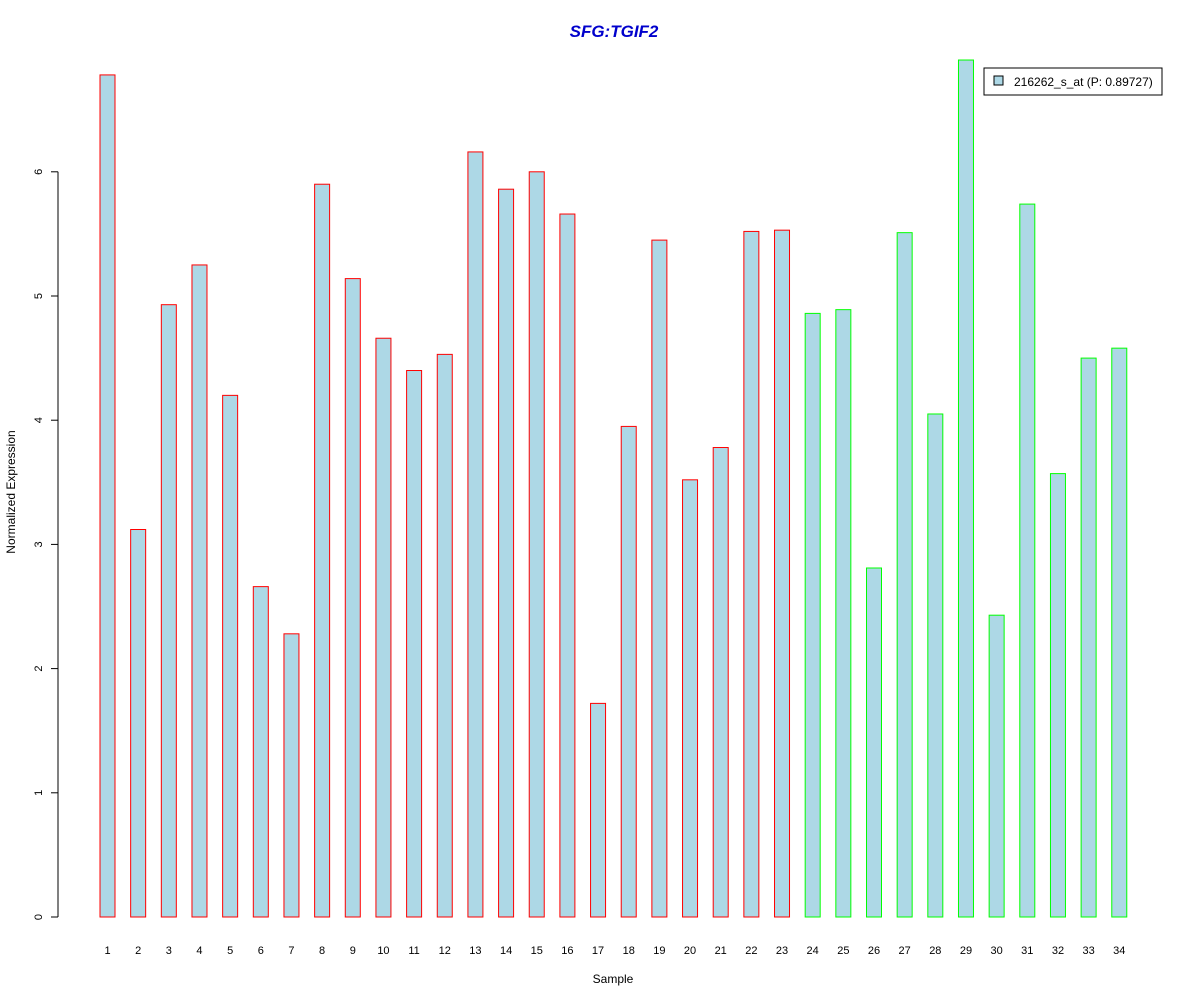 Image resolution: width=1200 pixels, height=1005 pixels. Describe the element at coordinates (629, 951) in the screenshot. I see `x-tick-label: 18` at that location.